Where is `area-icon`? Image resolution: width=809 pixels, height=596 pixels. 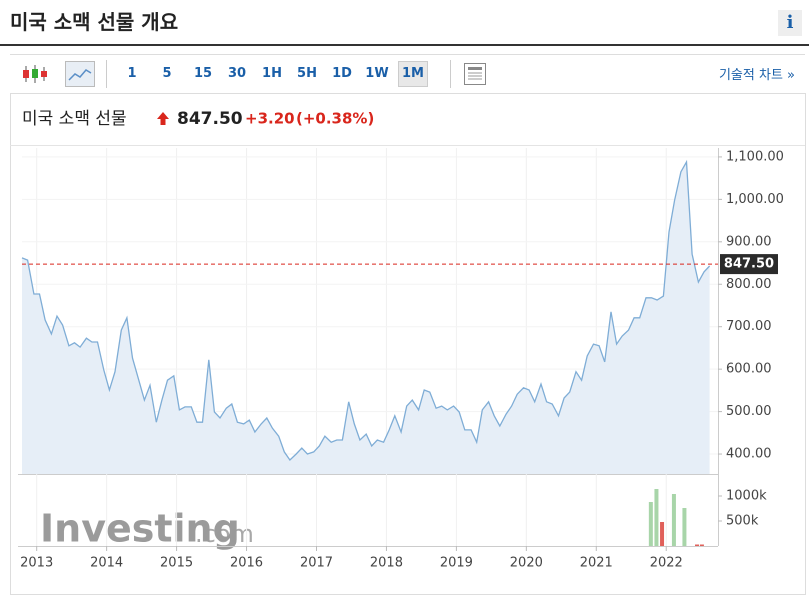 area-icon is located at coordinates (80, 74).